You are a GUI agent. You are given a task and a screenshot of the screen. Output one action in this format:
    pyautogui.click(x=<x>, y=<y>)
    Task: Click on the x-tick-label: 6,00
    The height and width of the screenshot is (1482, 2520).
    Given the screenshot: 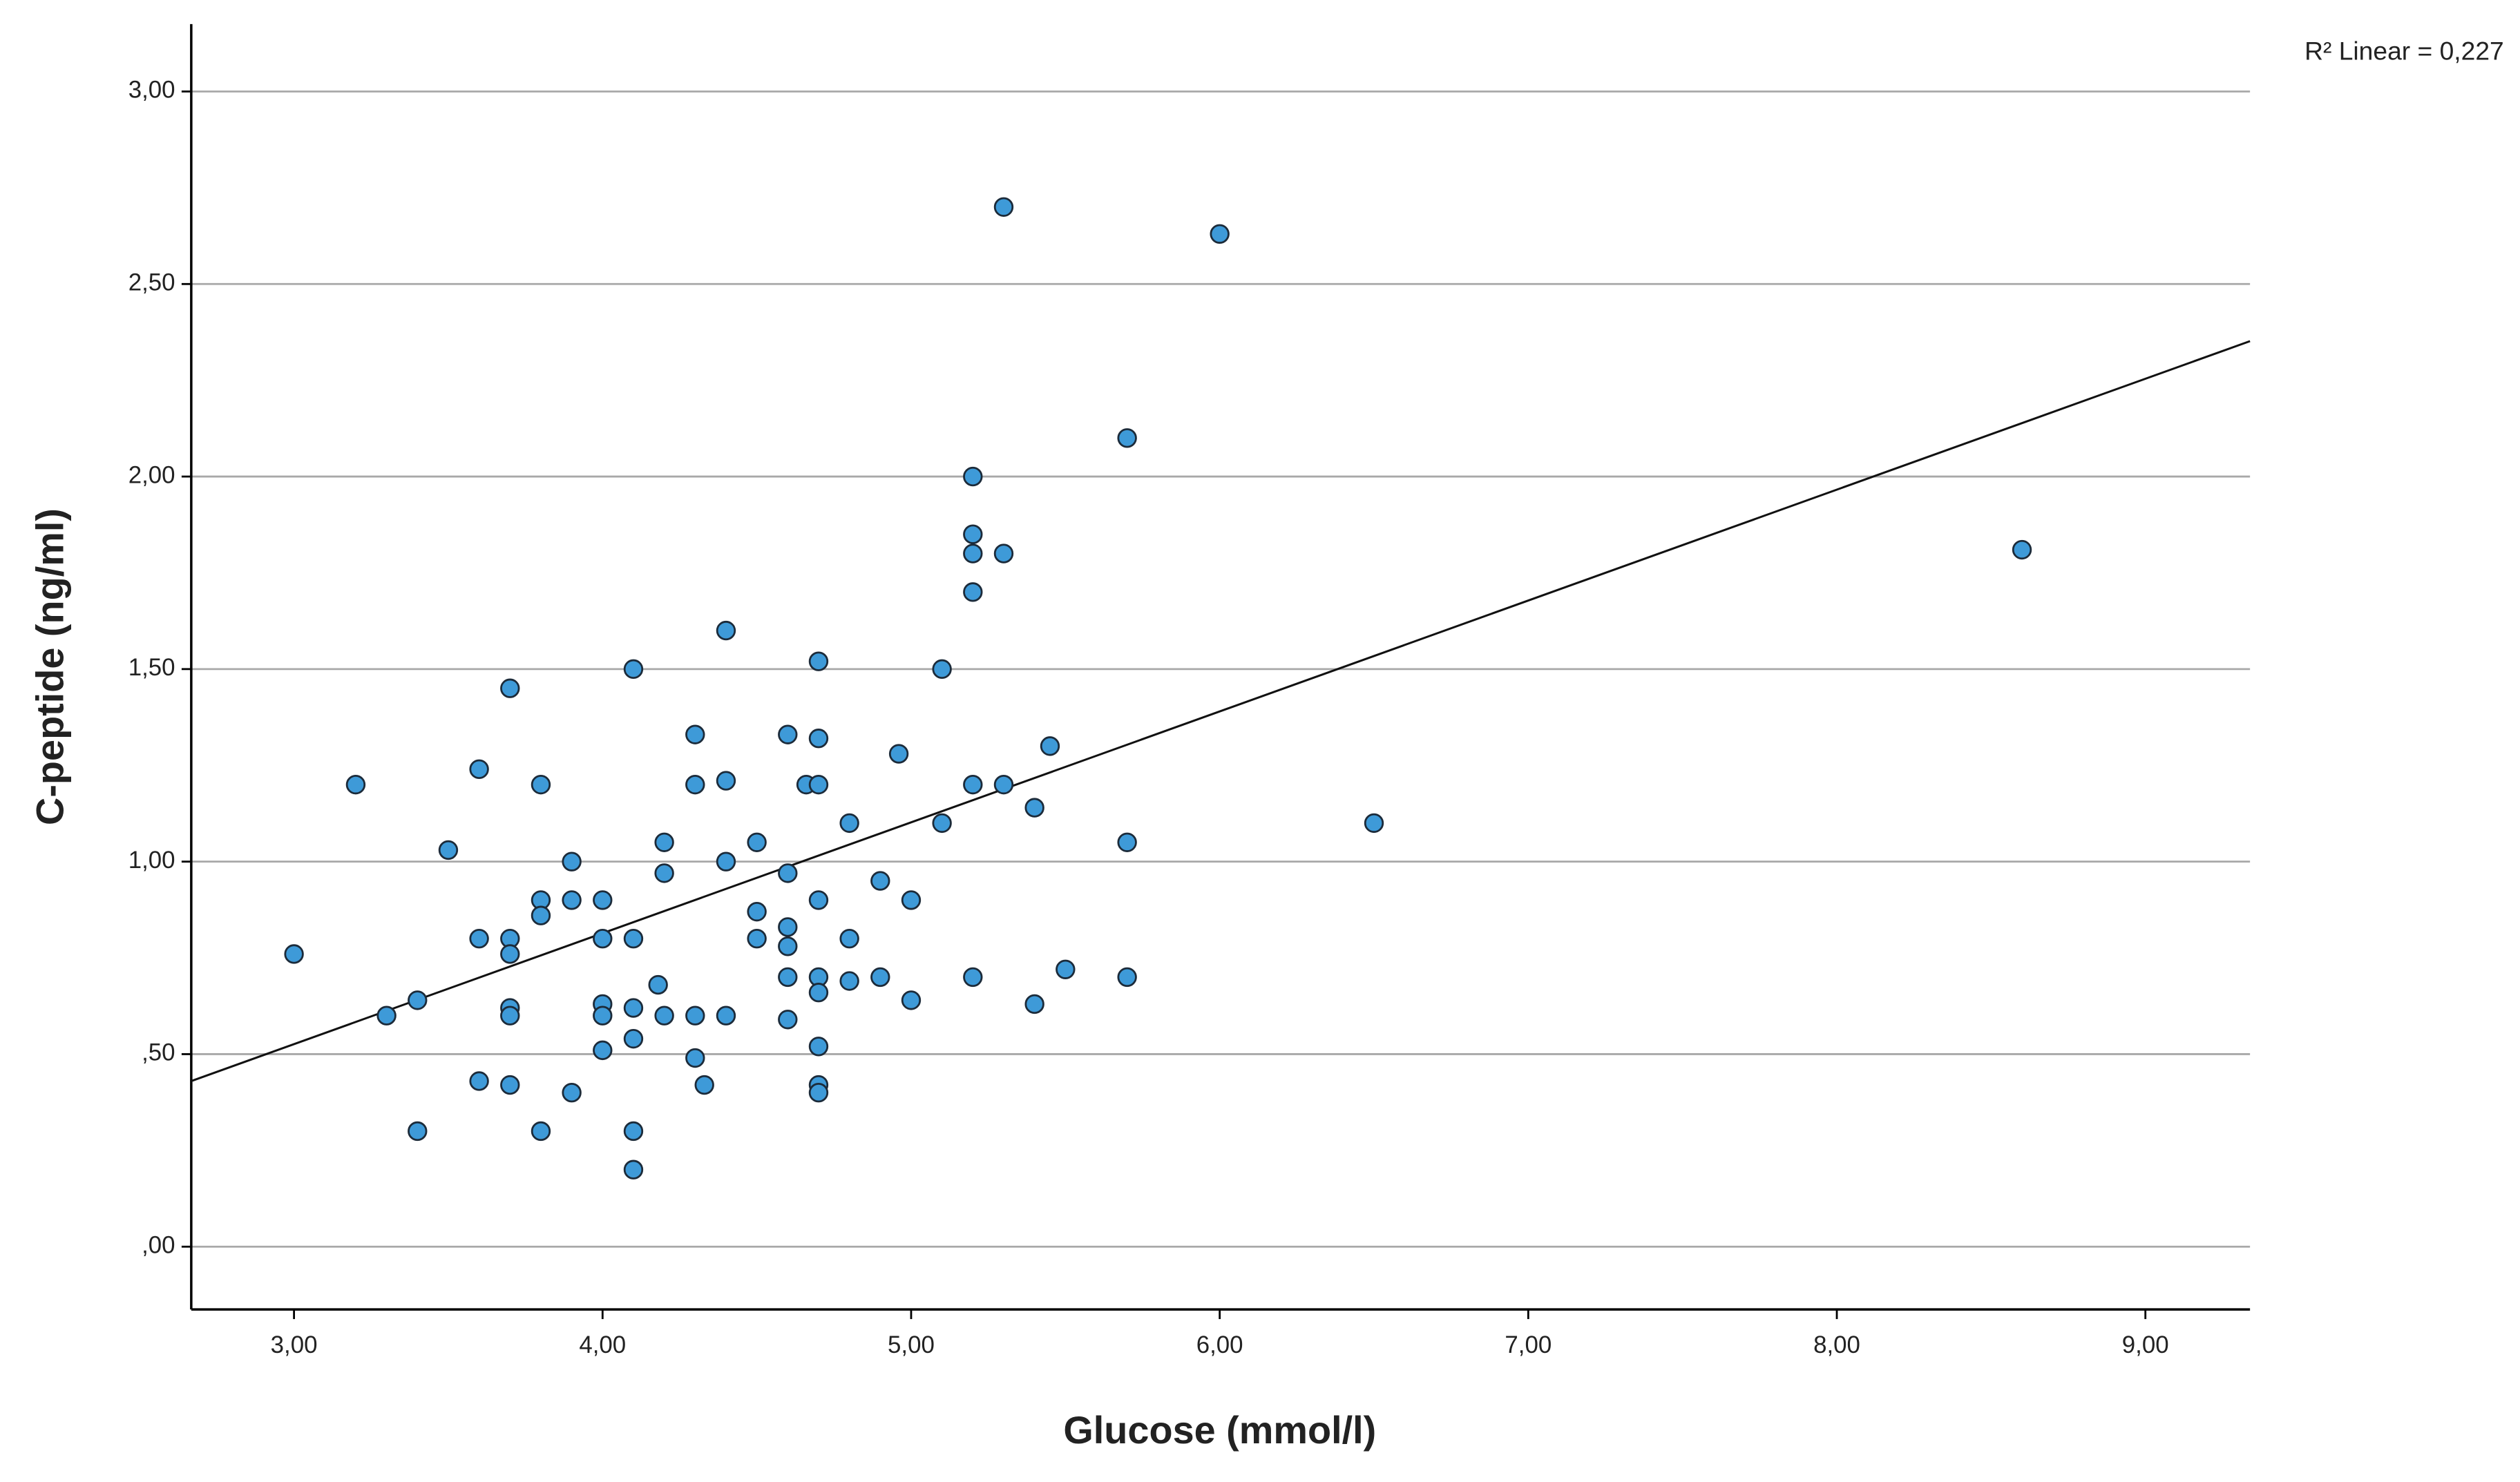 What is the action you would take?
    pyautogui.click(x=1219, y=1344)
    